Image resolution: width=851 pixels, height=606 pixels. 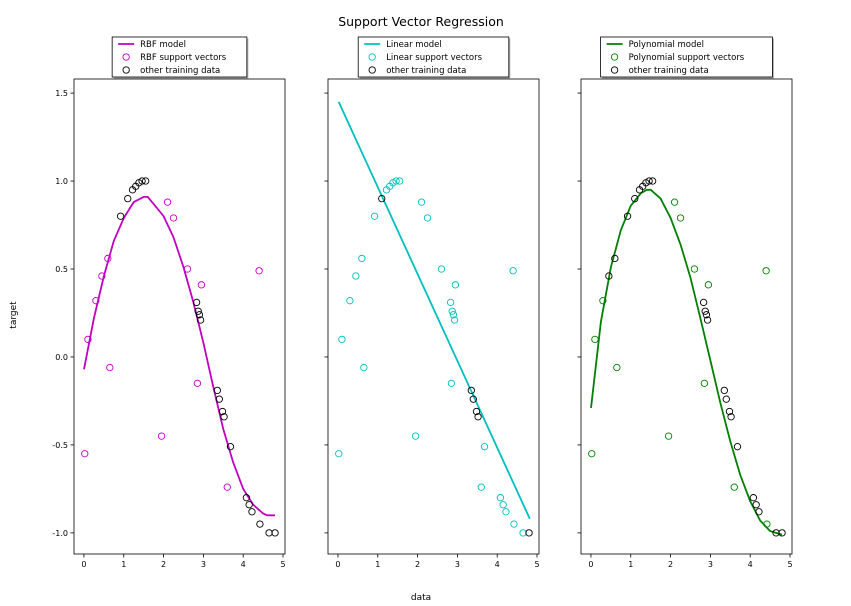 I want to click on y-tick-label: -0.5, so click(x=60, y=445).